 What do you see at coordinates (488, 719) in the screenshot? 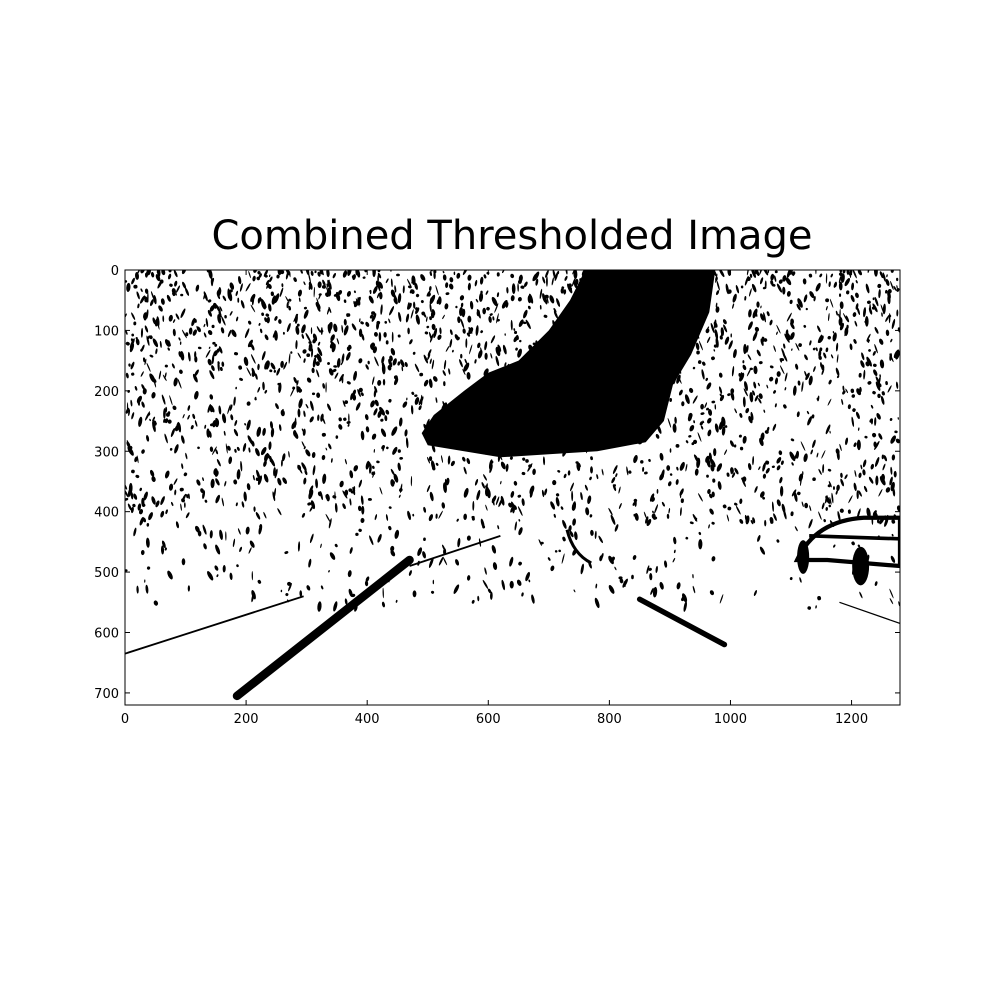
I see `x-tick-label: 600` at bounding box center [488, 719].